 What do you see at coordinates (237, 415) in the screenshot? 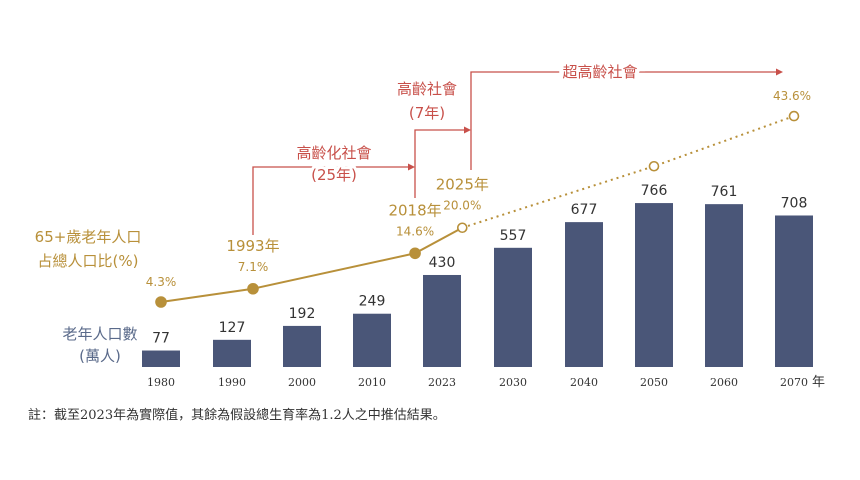
I see `footnote: 註：截至2023年為實際值，其餘為假設總生育率為1.2人之中推估結果。` at bounding box center [237, 415].